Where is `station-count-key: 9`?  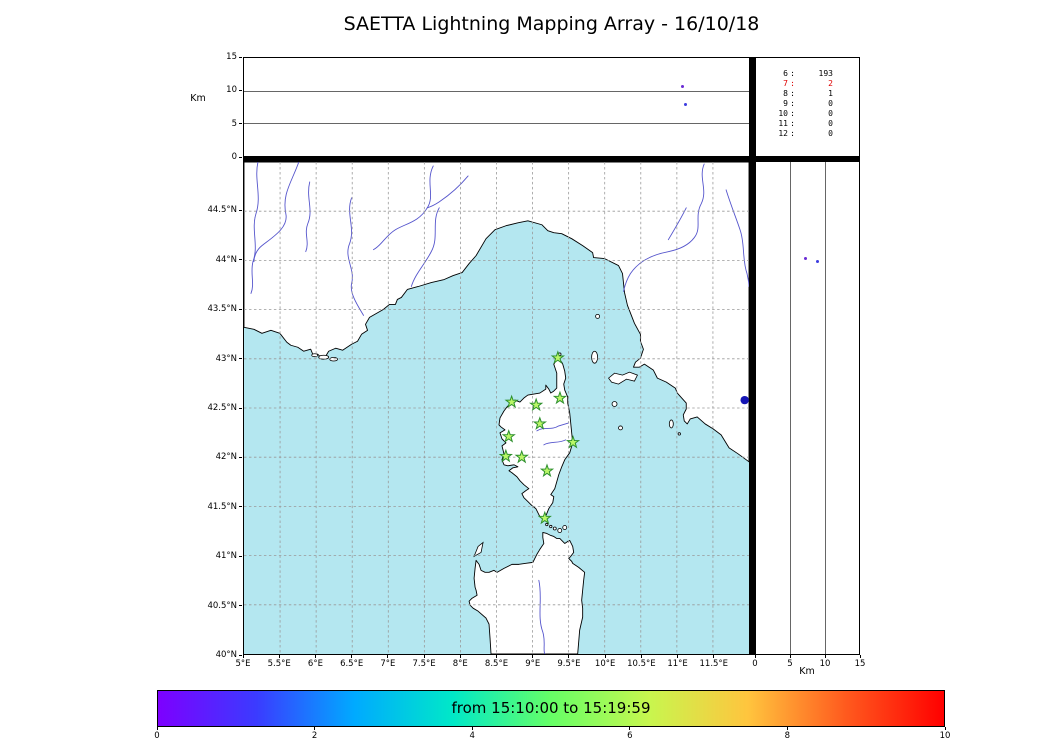 station-count-key: 9 is located at coordinates (785, 103).